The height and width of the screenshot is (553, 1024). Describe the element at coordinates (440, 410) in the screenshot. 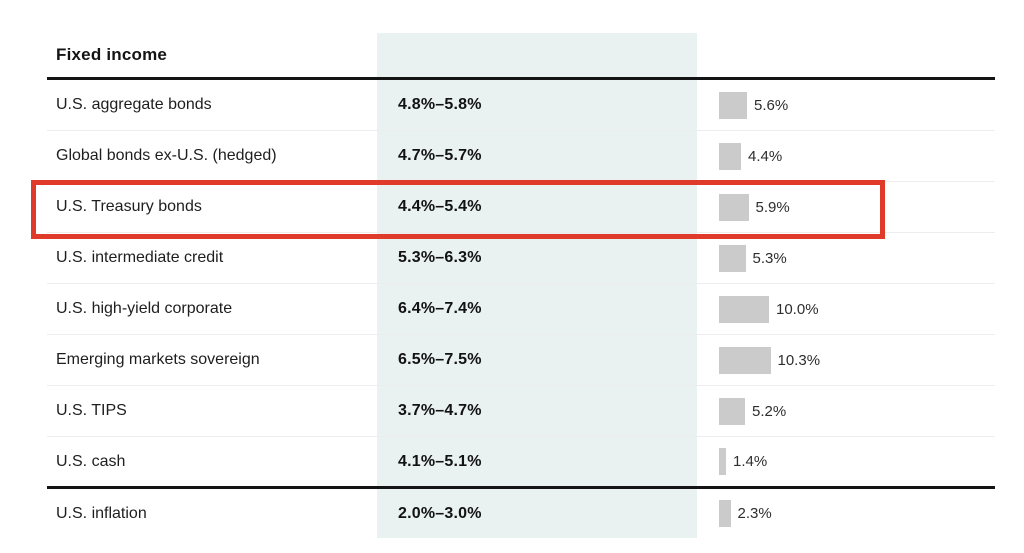

I see `range-value: 3.7%–4.7%` at that location.